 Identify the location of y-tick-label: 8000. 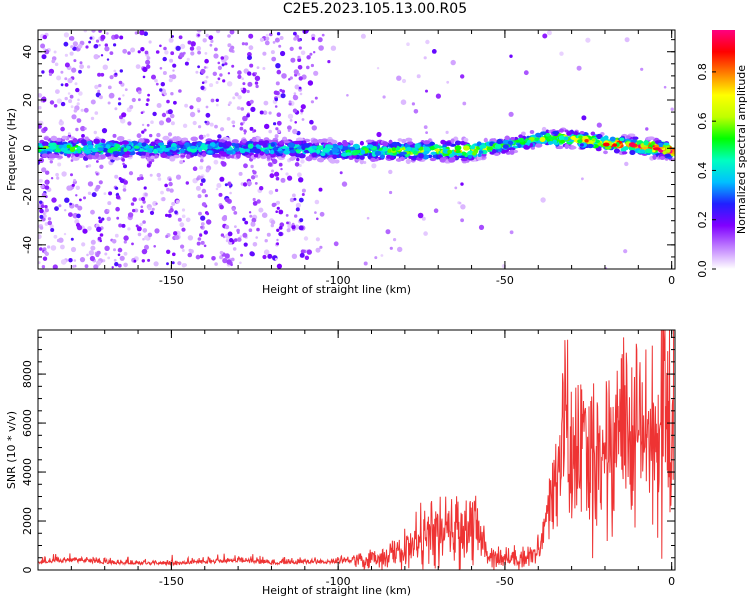
(27, 374).